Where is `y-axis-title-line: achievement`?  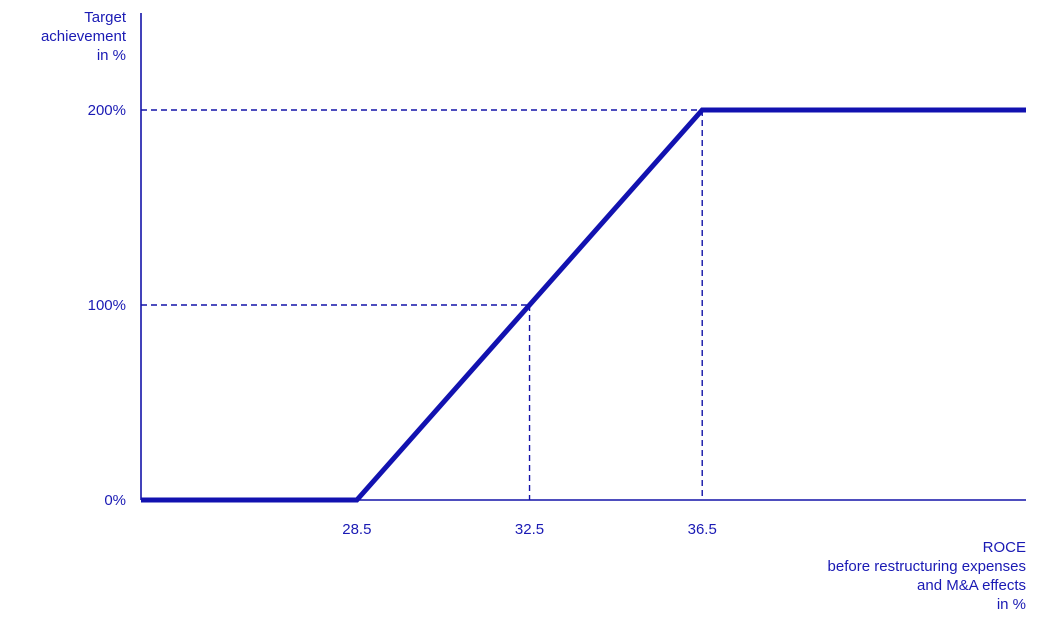
y-axis-title-line: achievement is located at coordinates (84, 36).